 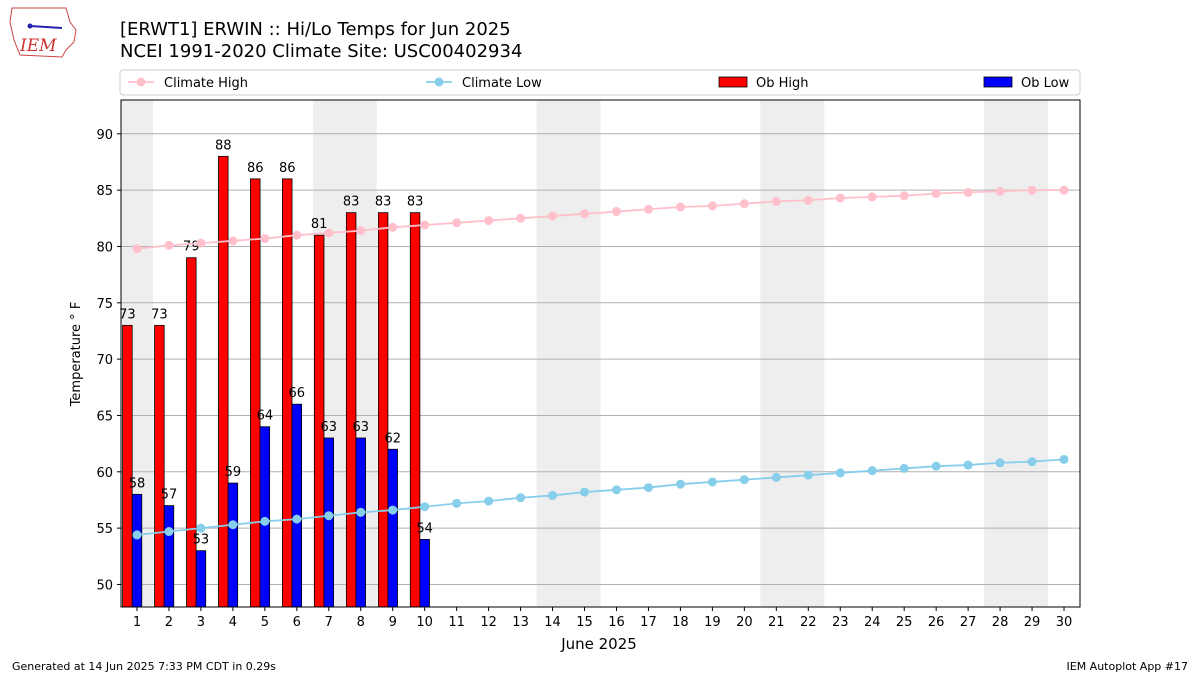 I want to click on x-tick-label: 27, so click(x=968, y=622).